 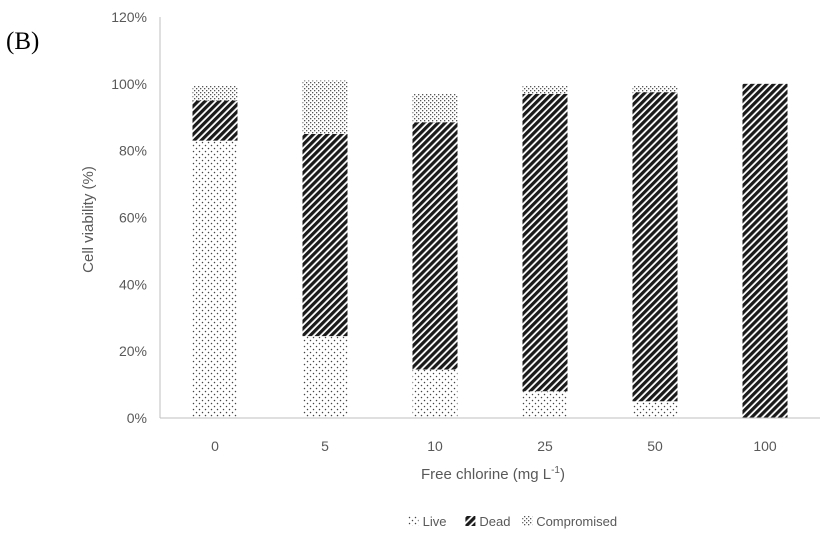 What do you see at coordinates (765, 446) in the screenshot?
I see `x-tick-label: 100` at bounding box center [765, 446].